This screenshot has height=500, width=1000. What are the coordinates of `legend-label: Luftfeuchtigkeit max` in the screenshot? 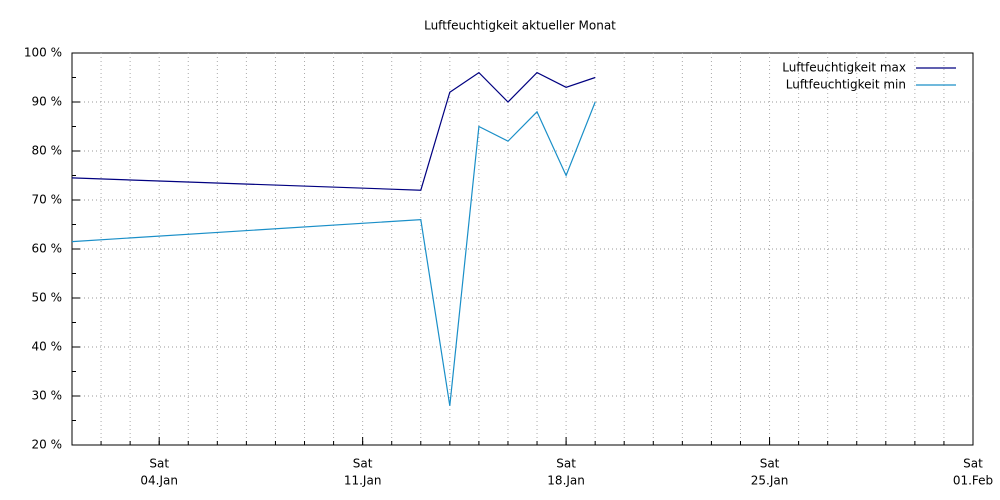 It's located at (844, 68).